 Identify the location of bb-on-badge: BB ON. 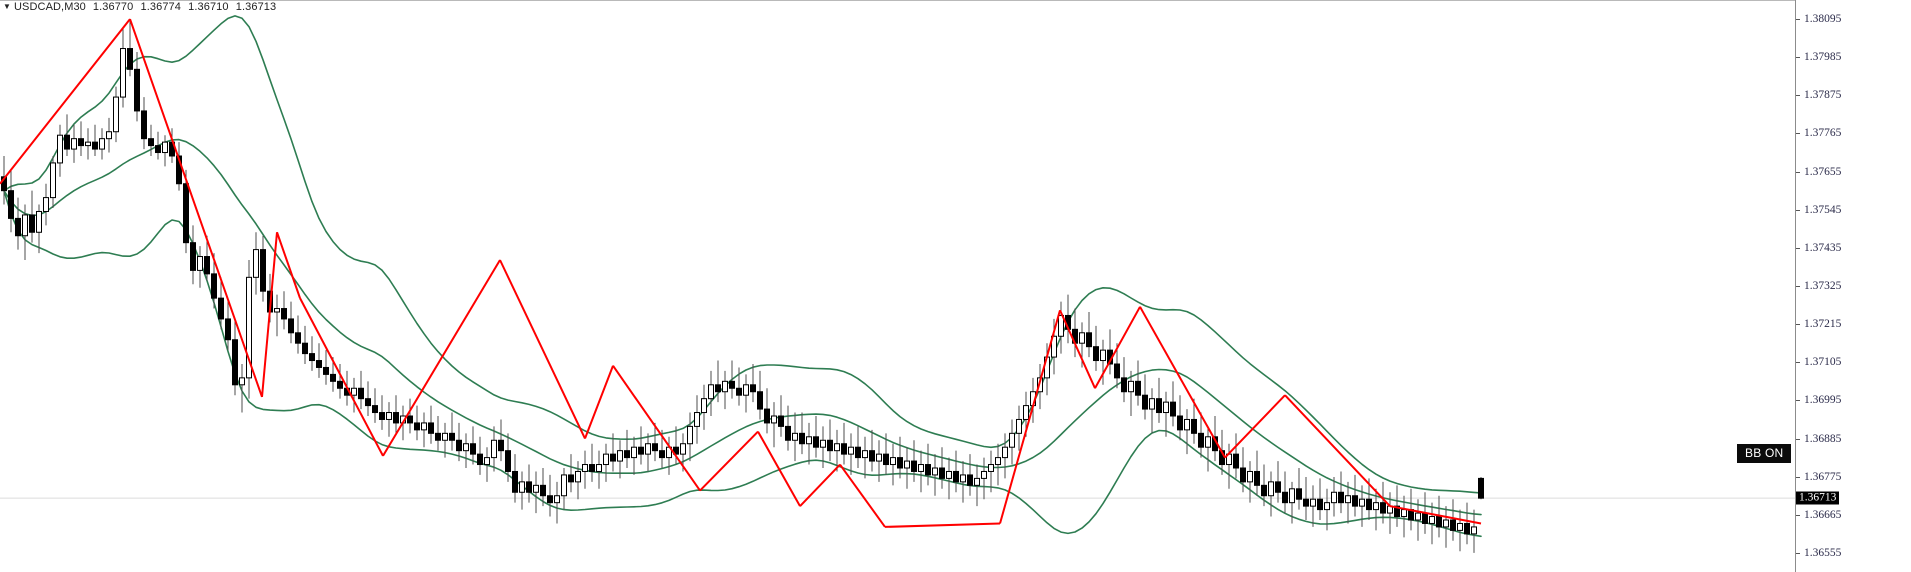
(1764, 453).